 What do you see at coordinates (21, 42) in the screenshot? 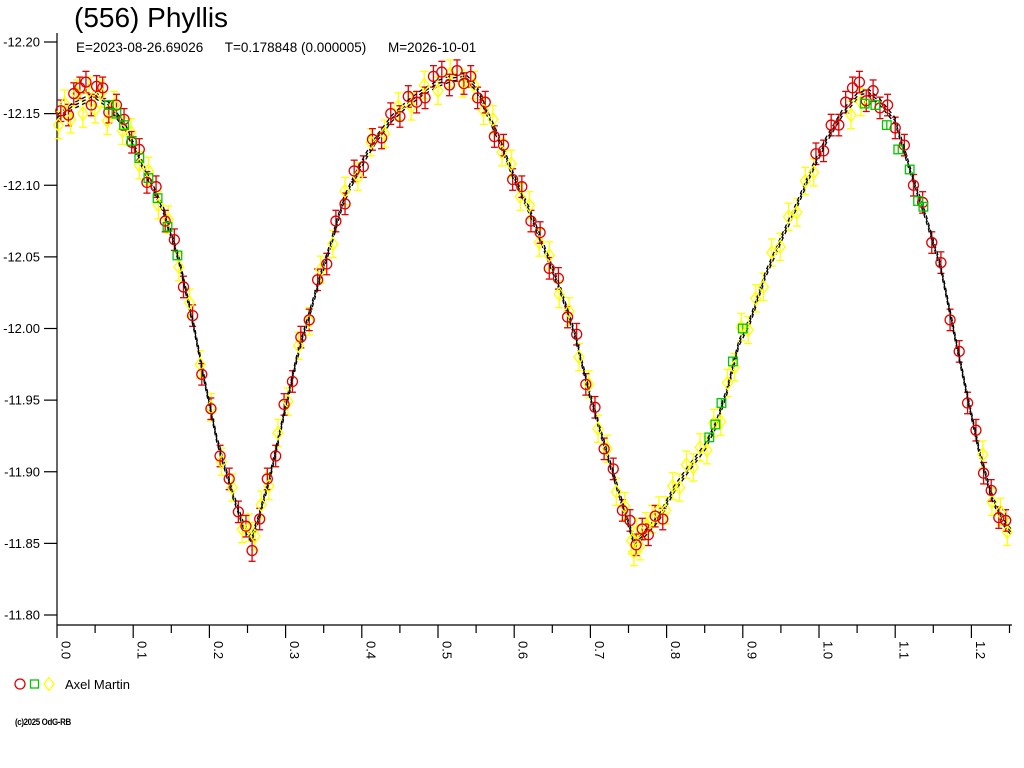
I see `y-tick-label: -12.20` at bounding box center [21, 42].